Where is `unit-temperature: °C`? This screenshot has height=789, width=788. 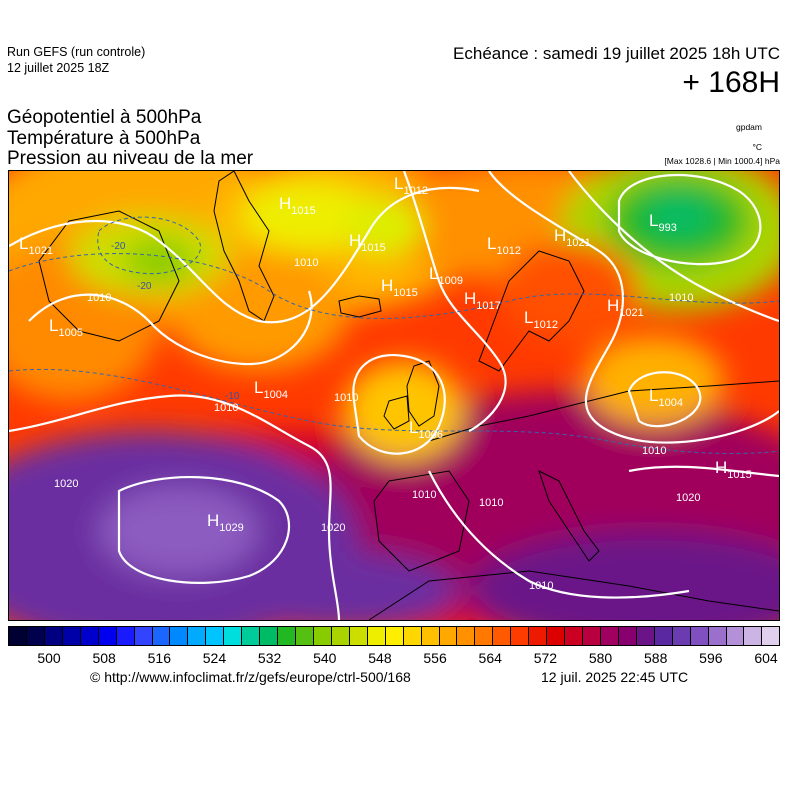
unit-temperature: °C is located at coordinates (757, 147).